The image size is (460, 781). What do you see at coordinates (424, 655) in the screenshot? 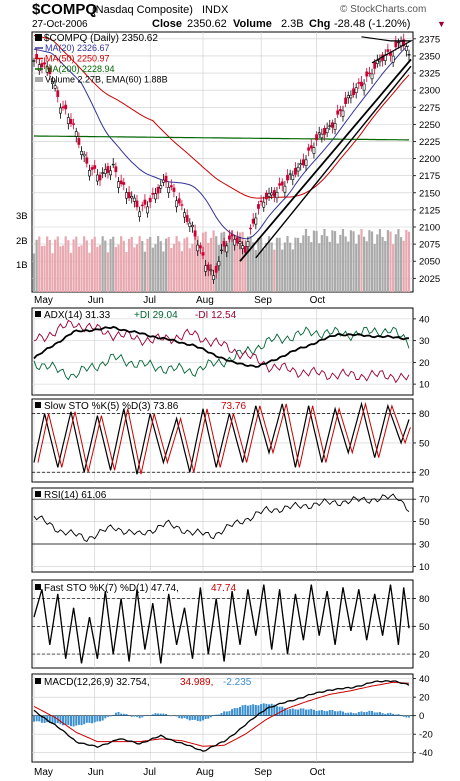
I see `y-tick-label: 20` at bounding box center [424, 655].